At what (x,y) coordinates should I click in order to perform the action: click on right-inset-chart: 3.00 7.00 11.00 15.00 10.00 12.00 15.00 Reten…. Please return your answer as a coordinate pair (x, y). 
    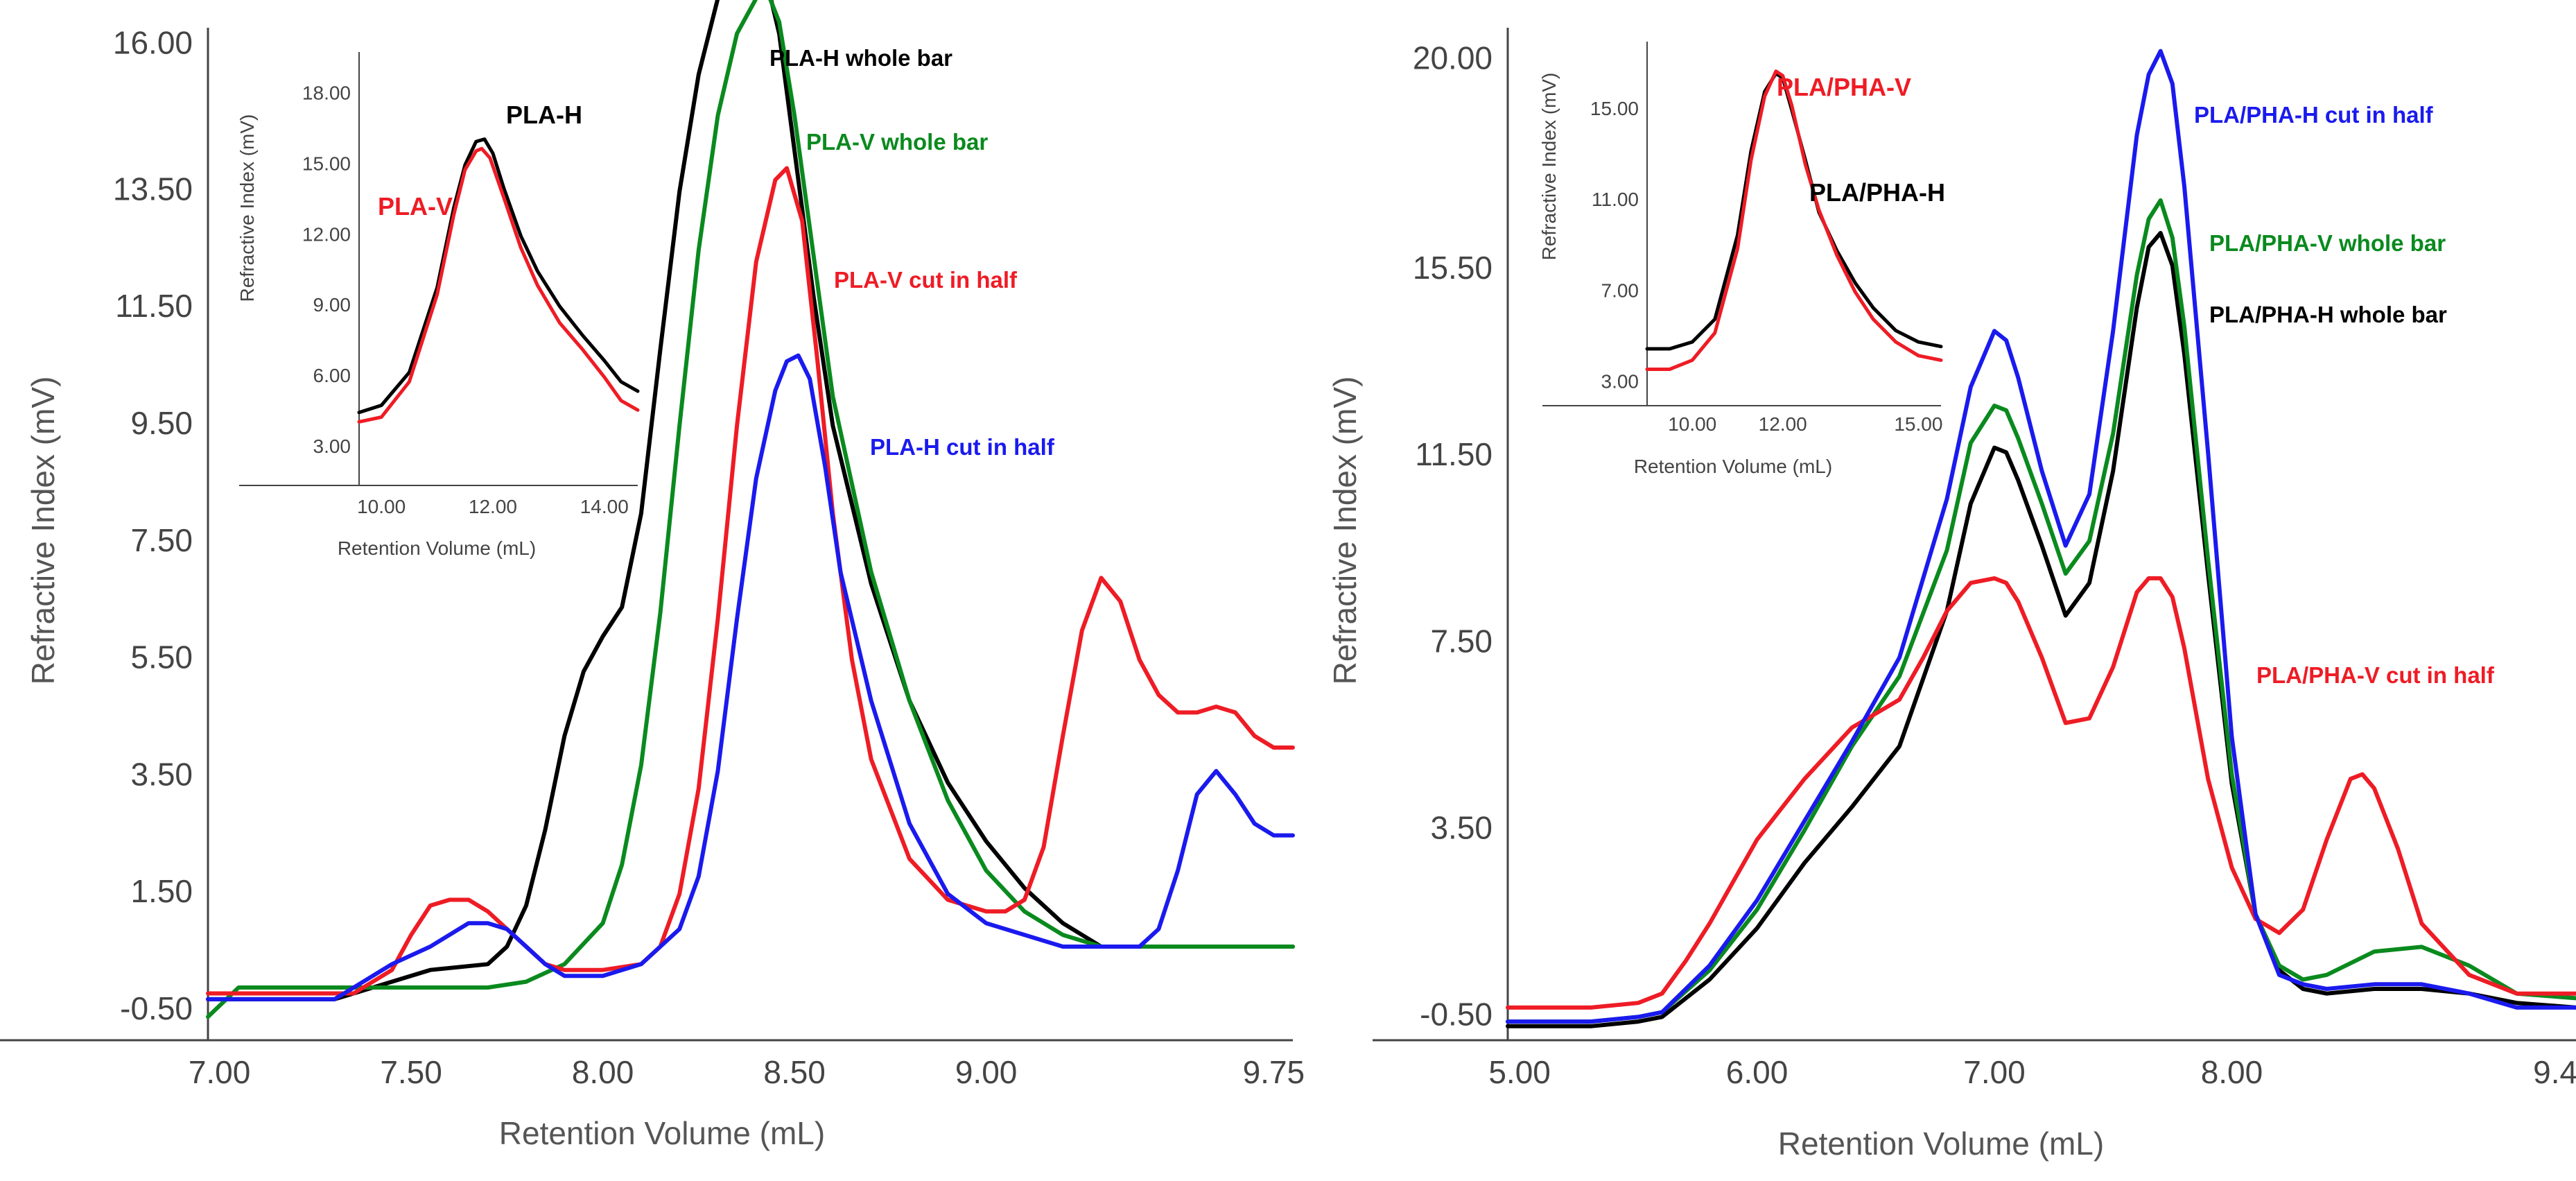
    Looking at the image, I should click on (1741, 259).